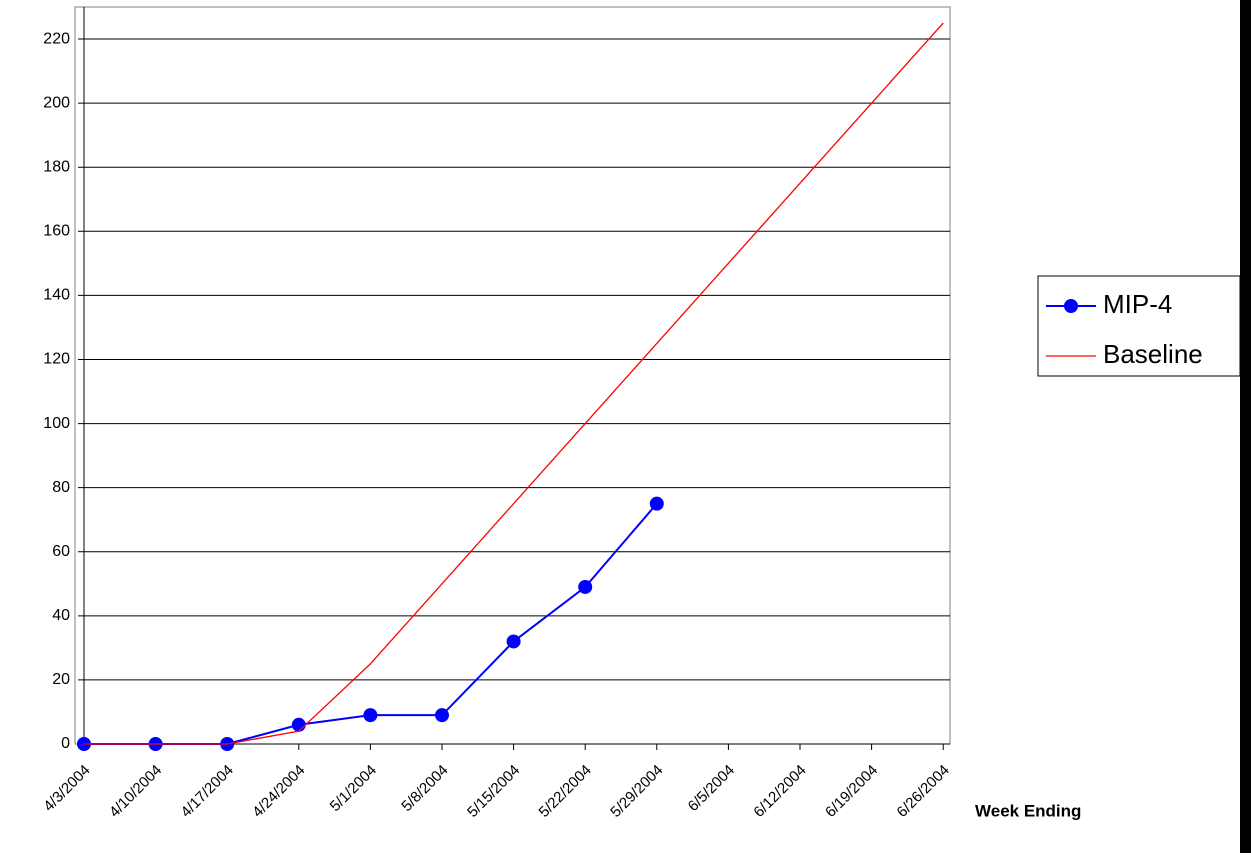  Describe the element at coordinates (61, 551) in the screenshot. I see `y-tick-label: 60` at that location.